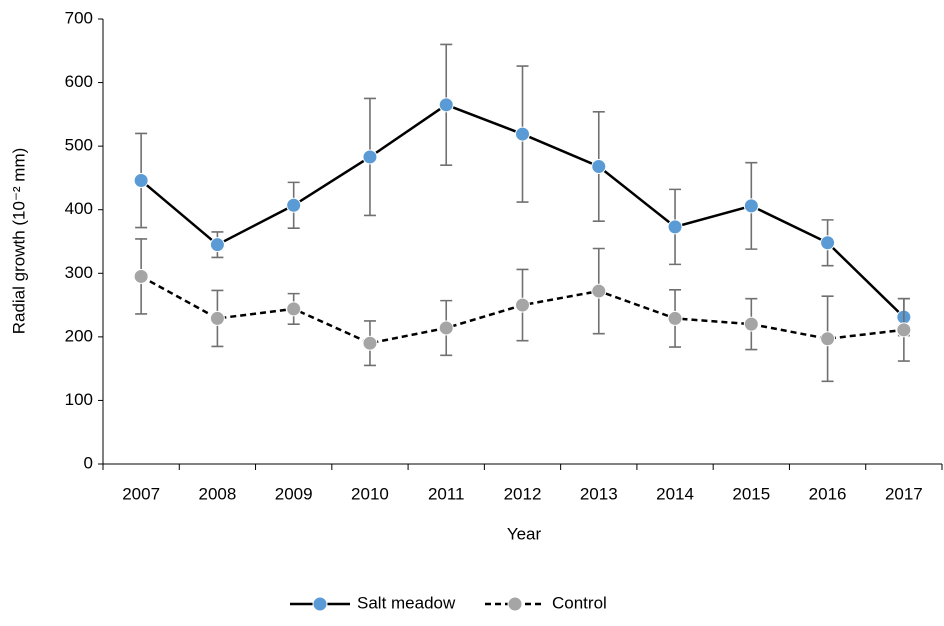 The image size is (944, 626). Describe the element at coordinates (446, 493) in the screenshot. I see `x-tick-label: 2011` at that location.